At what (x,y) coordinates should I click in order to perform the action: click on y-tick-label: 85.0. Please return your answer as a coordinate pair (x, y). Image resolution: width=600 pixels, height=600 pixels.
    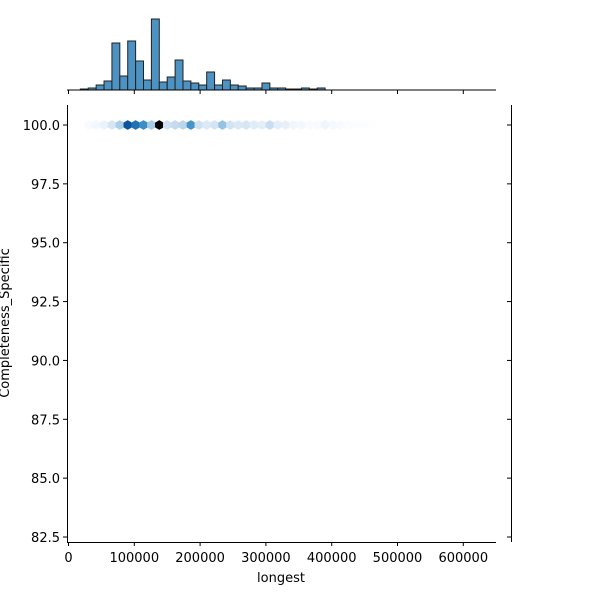
    Looking at the image, I should click on (45, 479).